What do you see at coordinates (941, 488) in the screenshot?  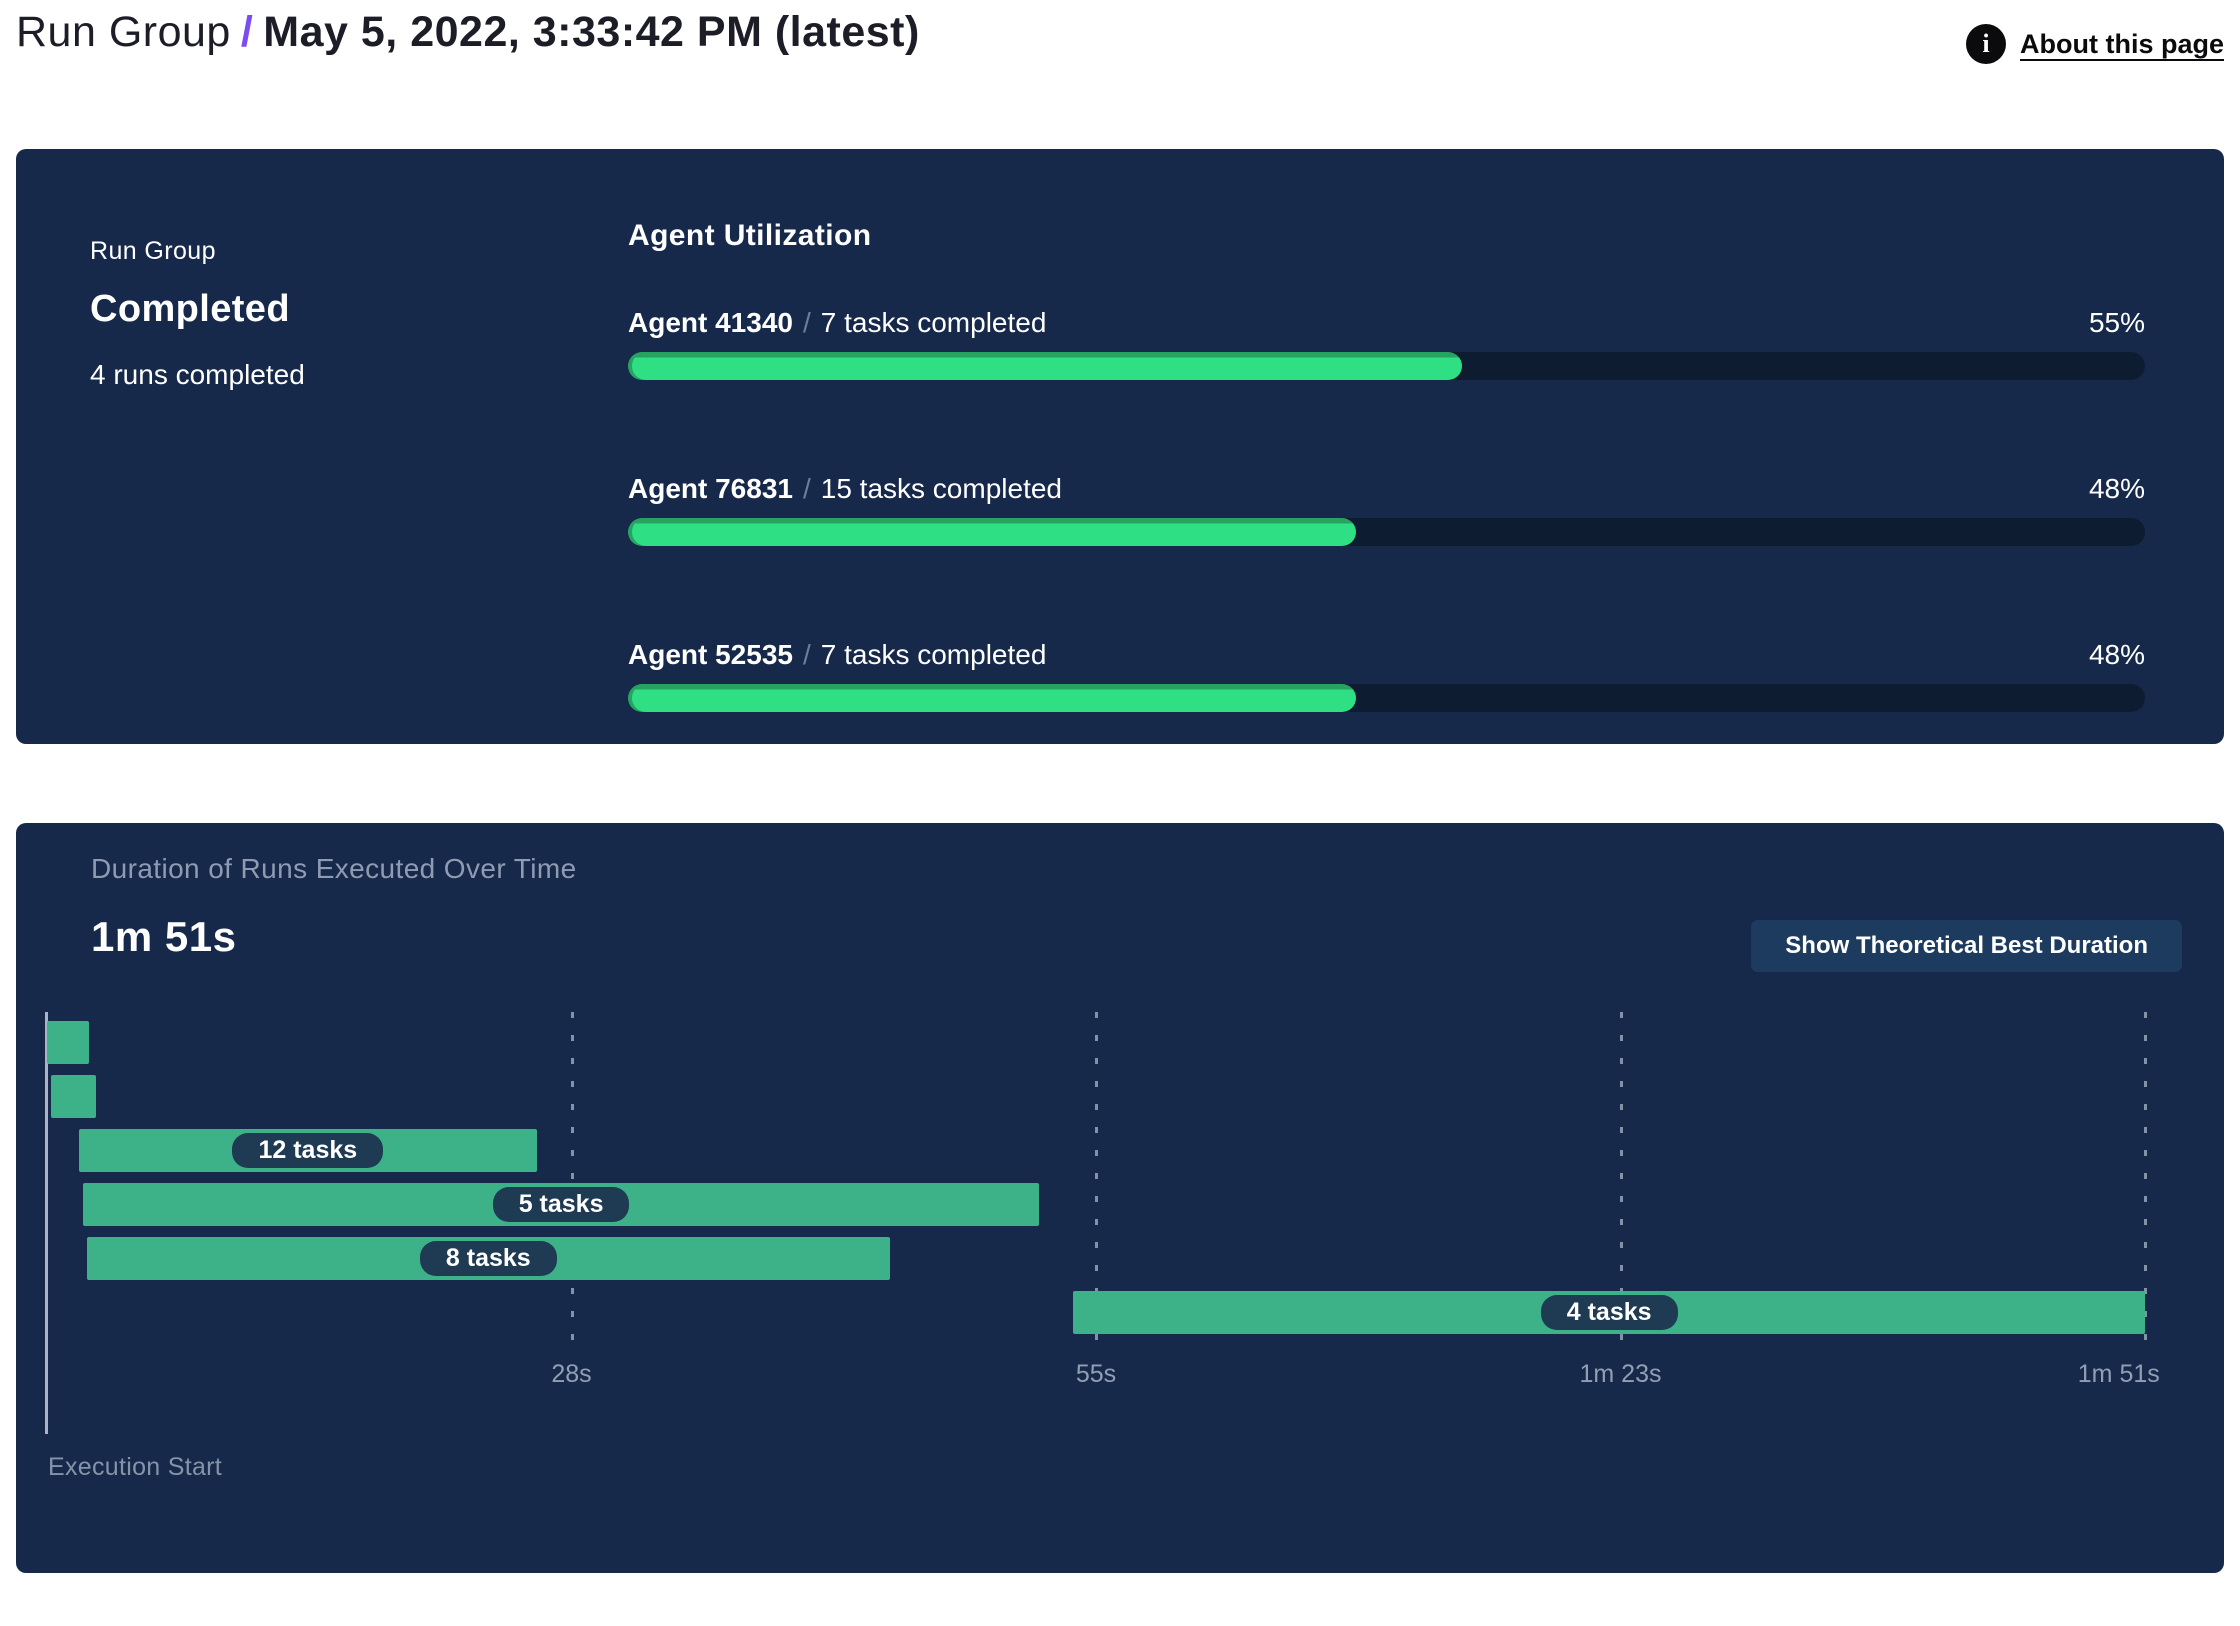 I see `agent-tasks-completed: 15 tasks completed` at bounding box center [941, 488].